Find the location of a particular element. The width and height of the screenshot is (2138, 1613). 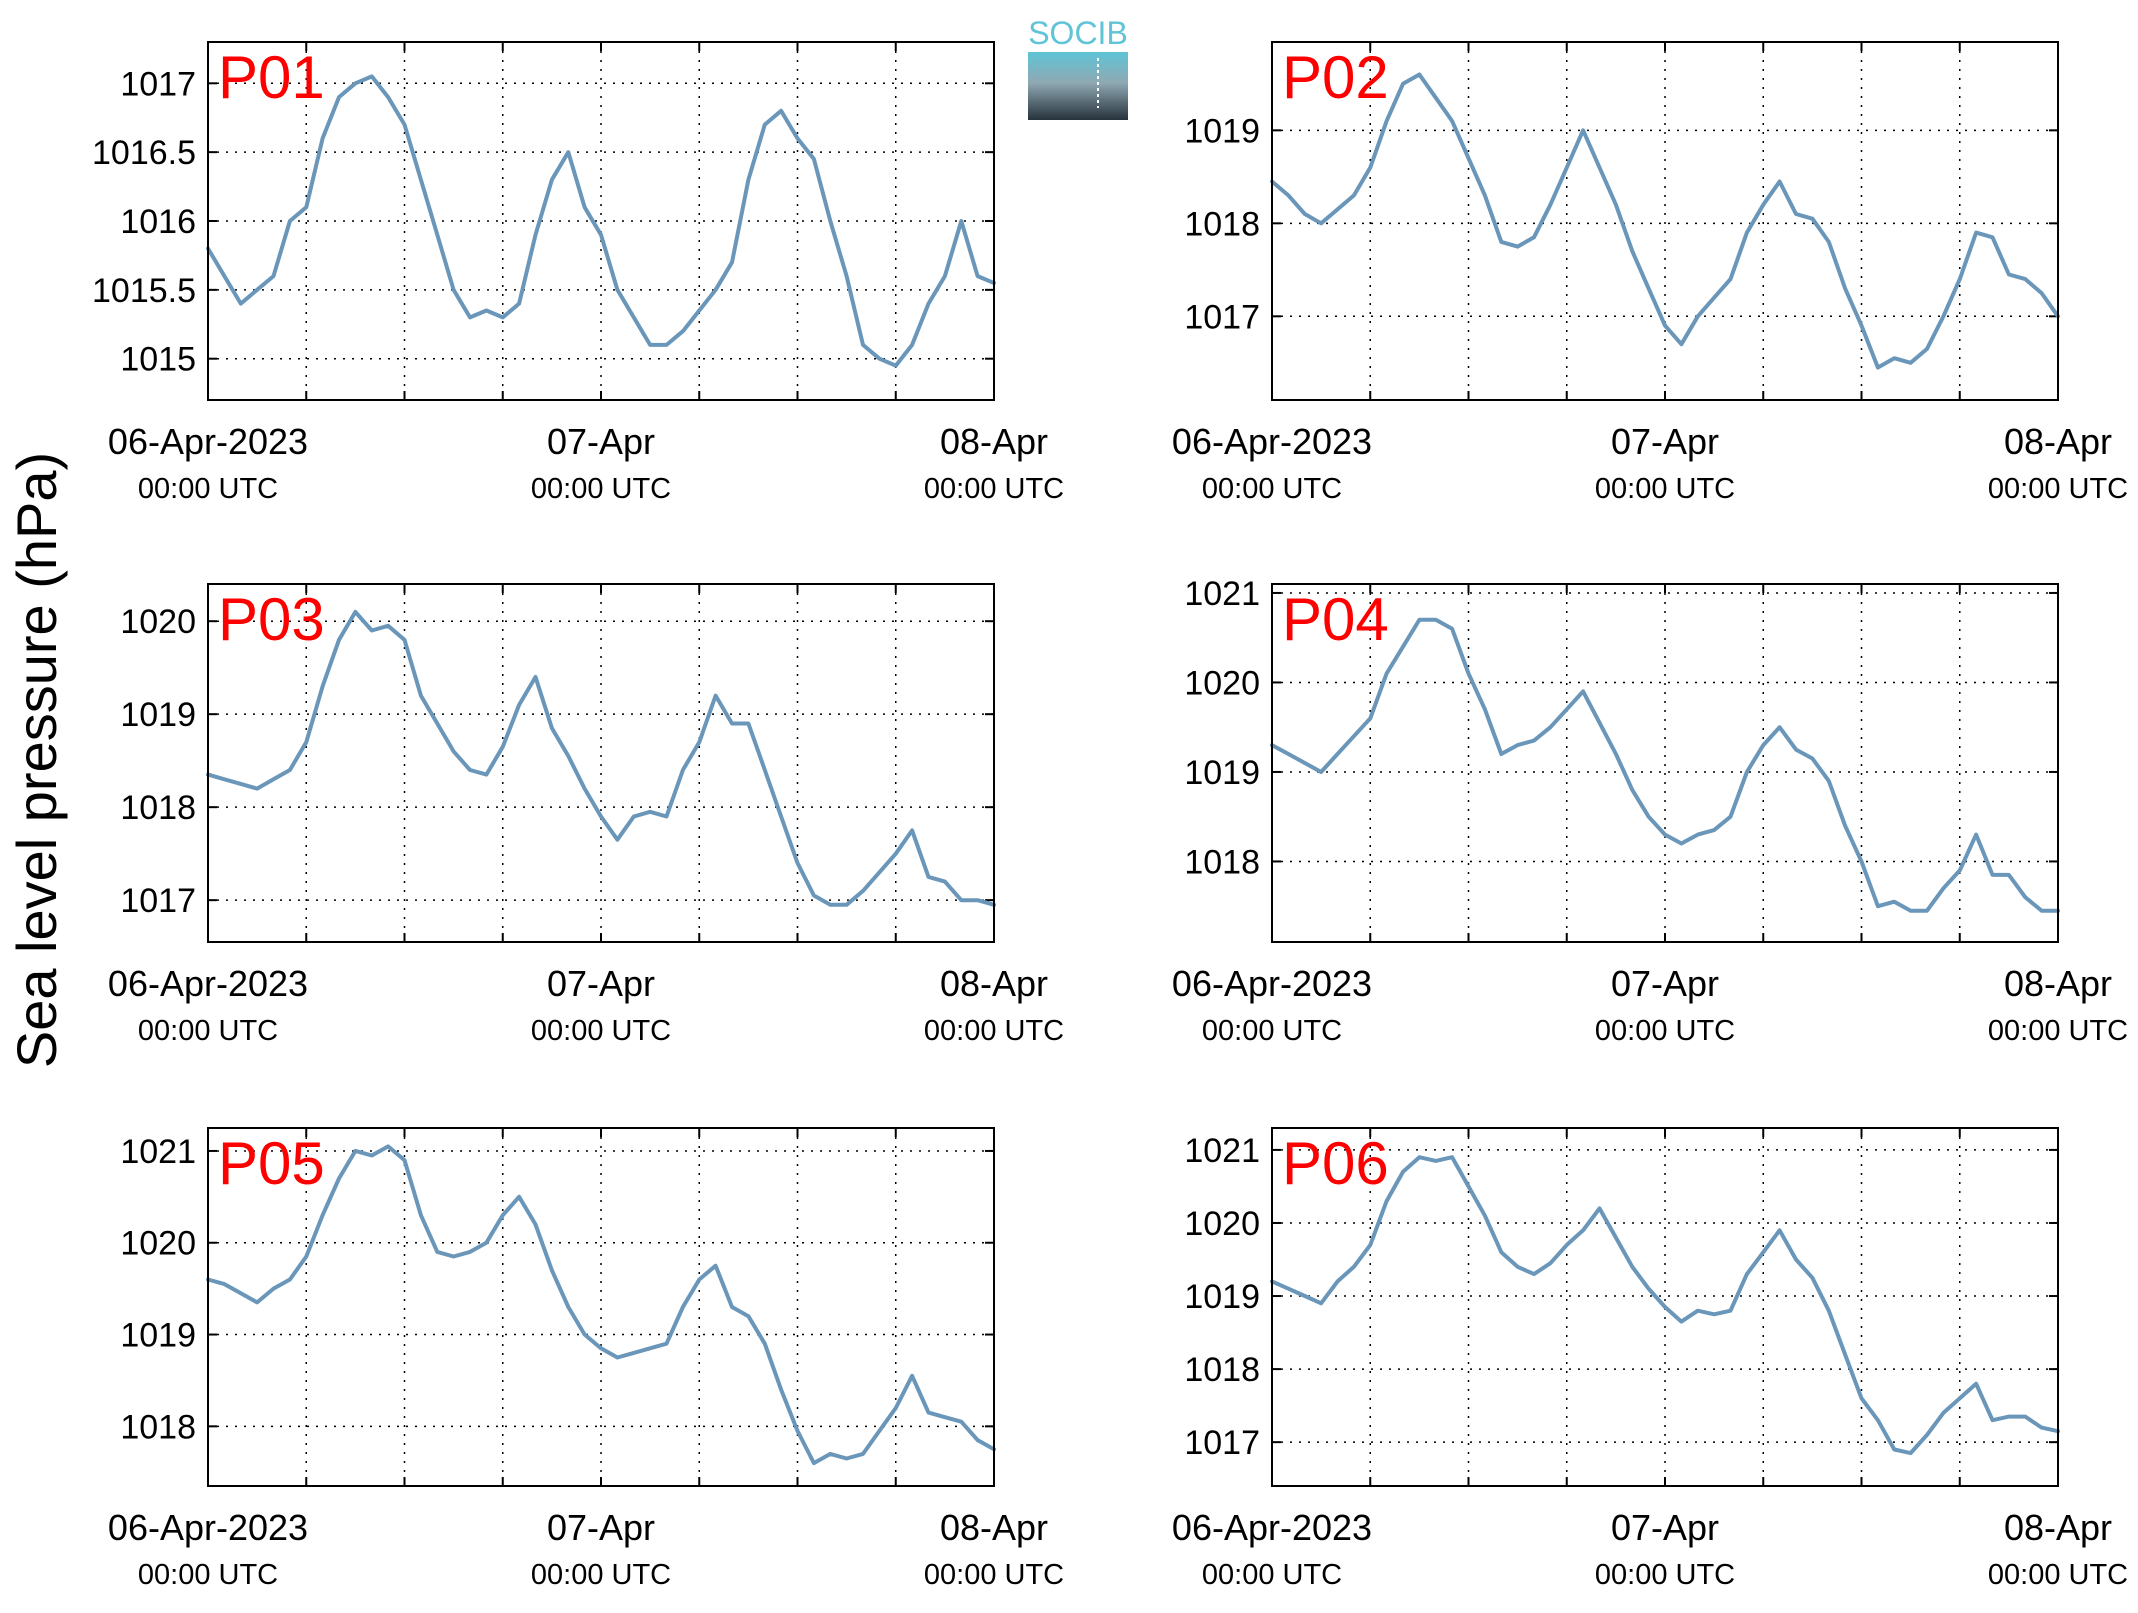

y-tick-label-p04-1: 1019 is located at coordinates (1222, 773).